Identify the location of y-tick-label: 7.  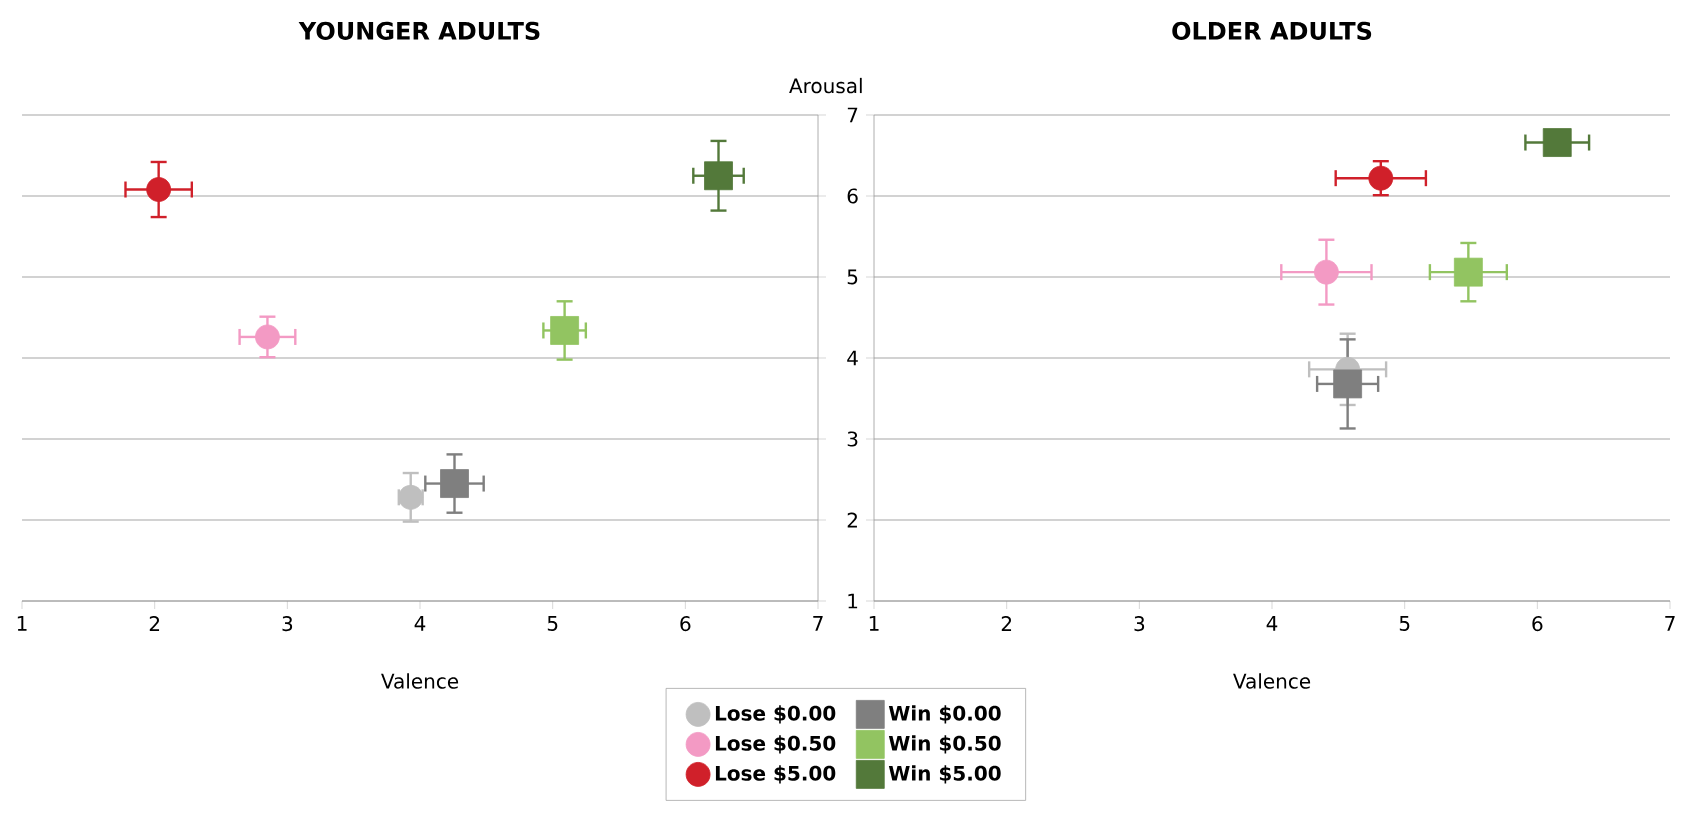
(852, 115).